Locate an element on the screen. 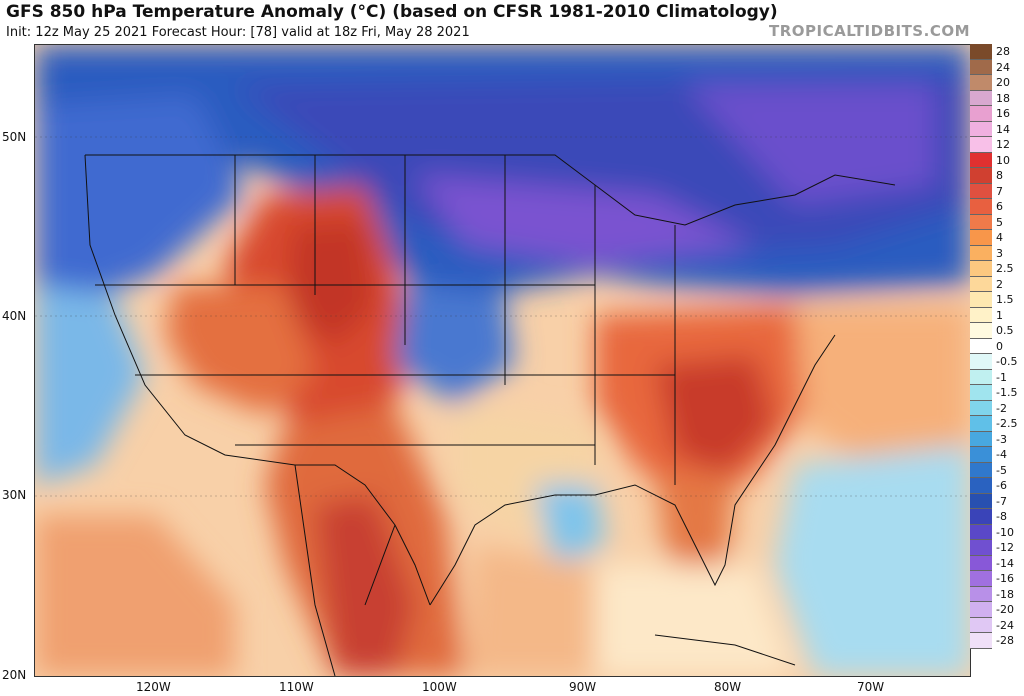  color-scale-label: -14 is located at coordinates (1005, 563).